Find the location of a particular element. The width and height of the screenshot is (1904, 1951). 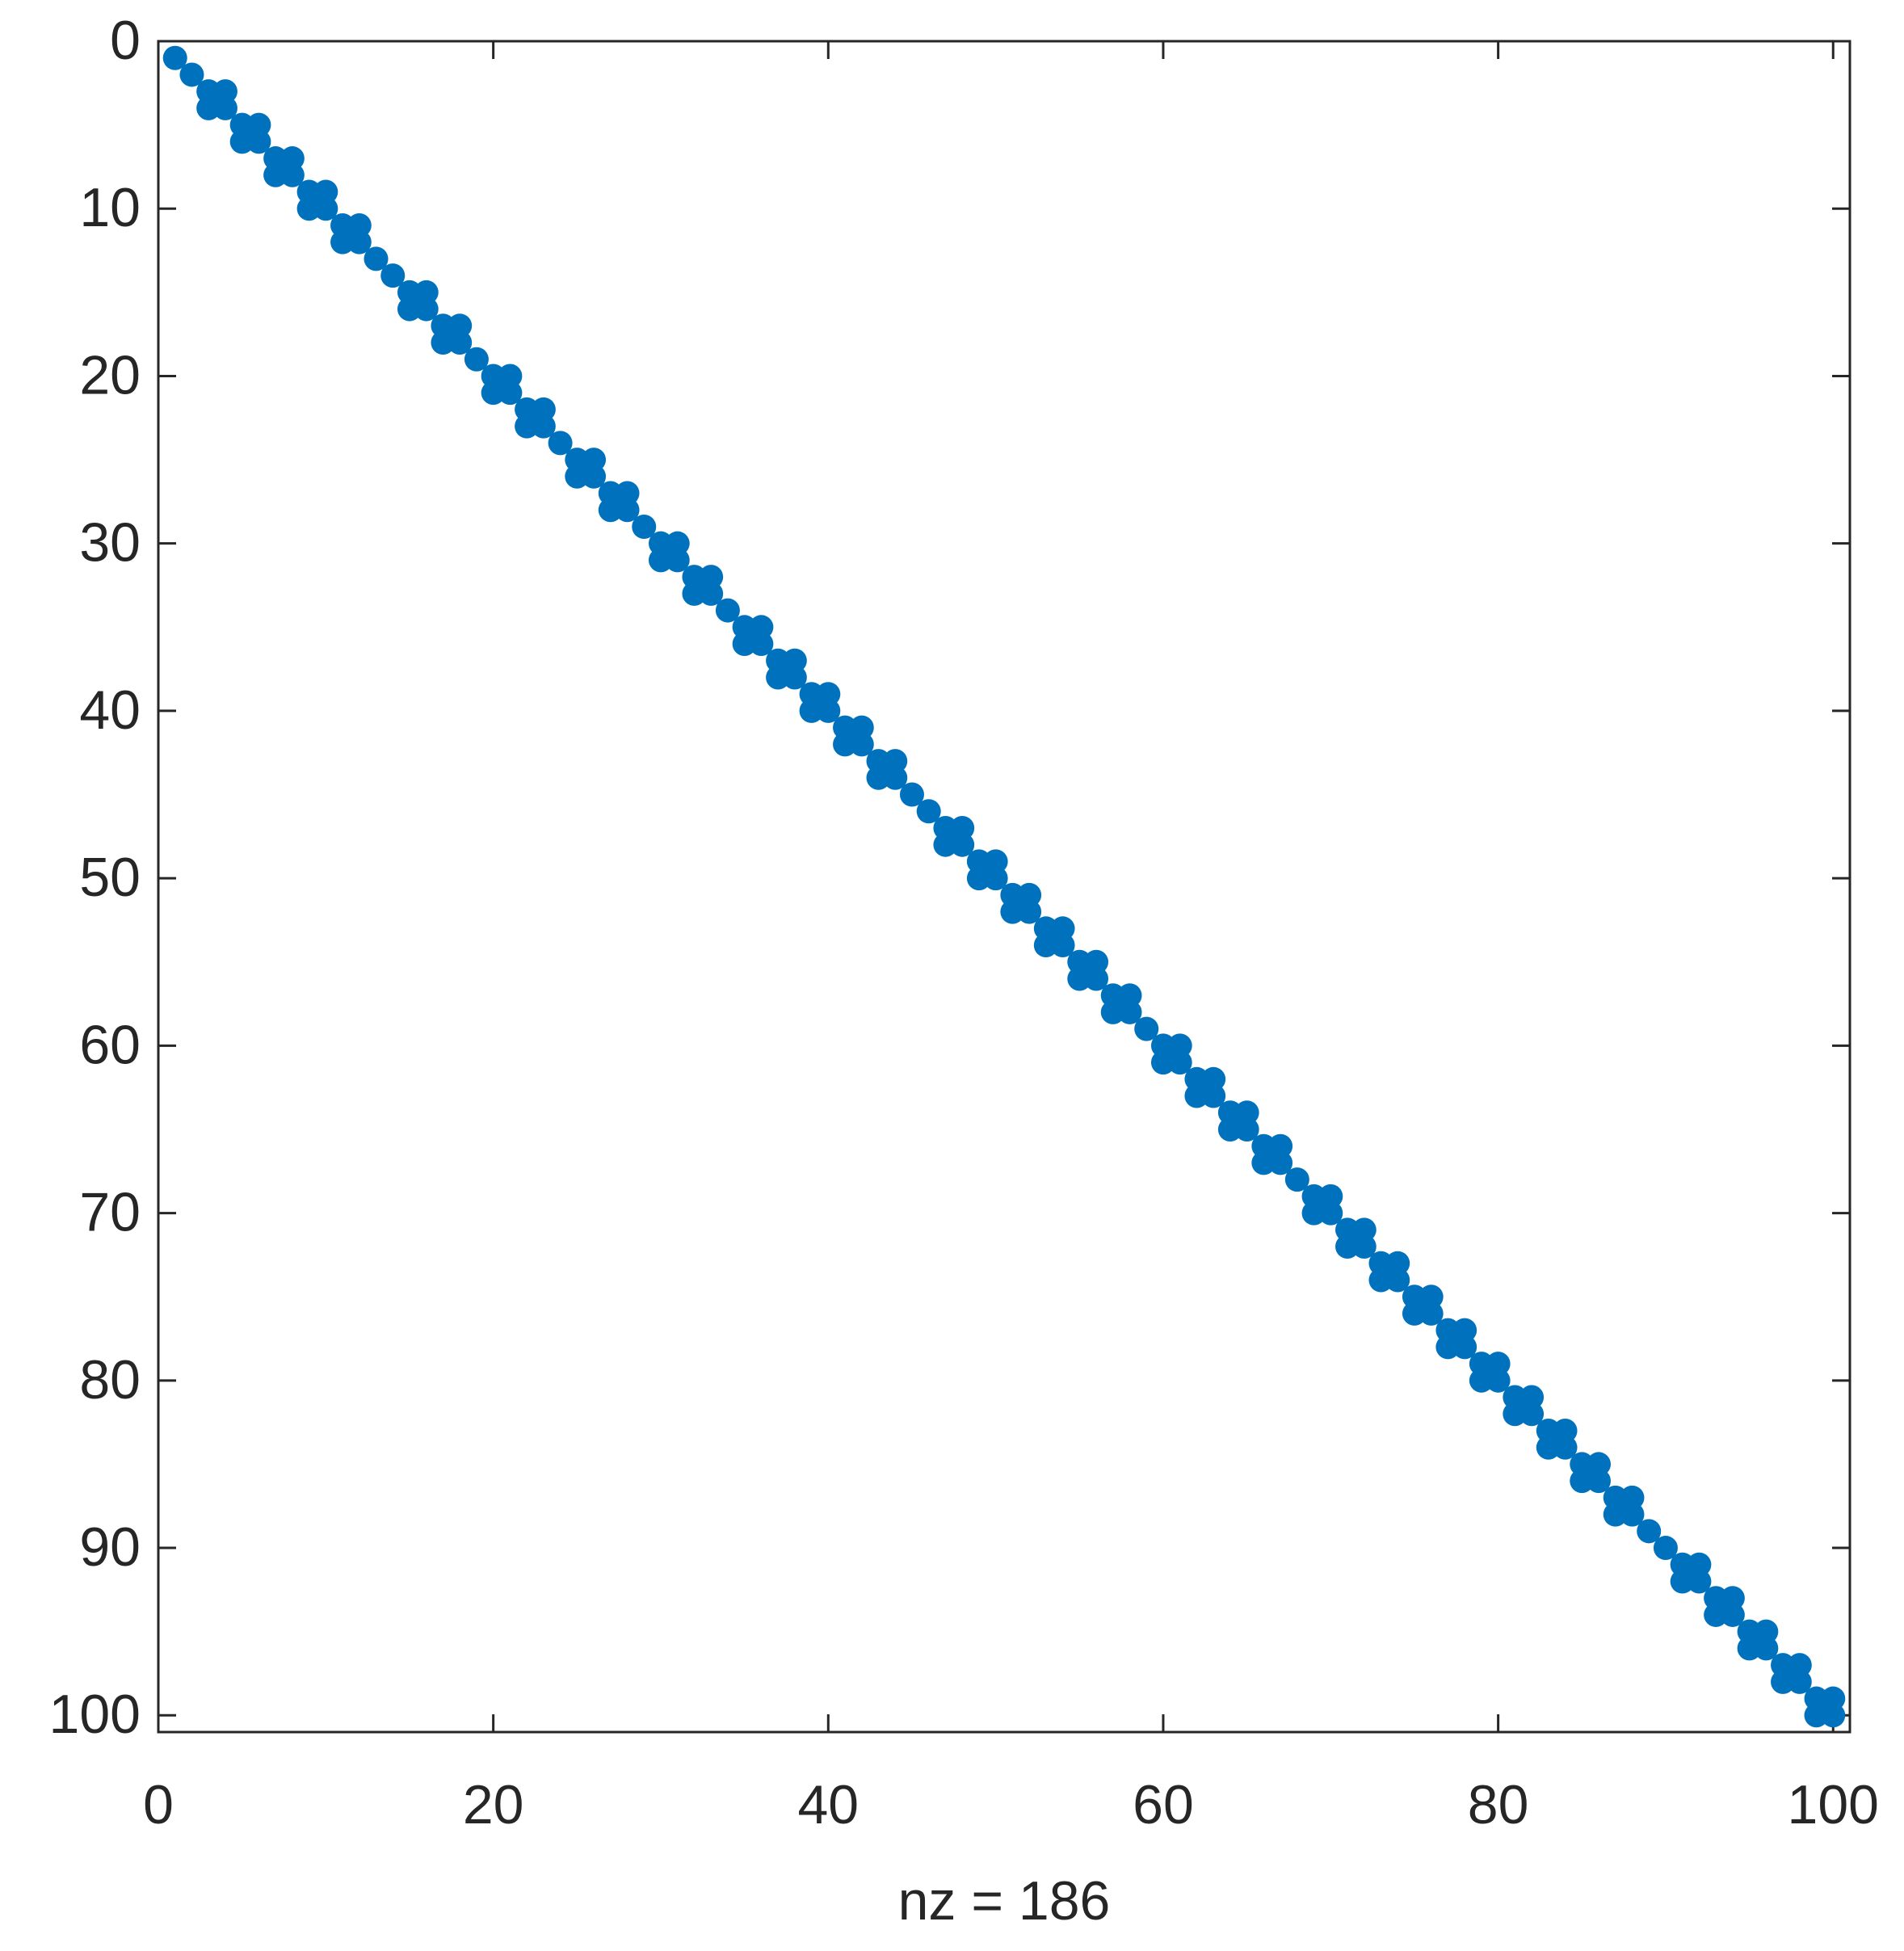

y-tick-label: 70 is located at coordinates (110, 1212).